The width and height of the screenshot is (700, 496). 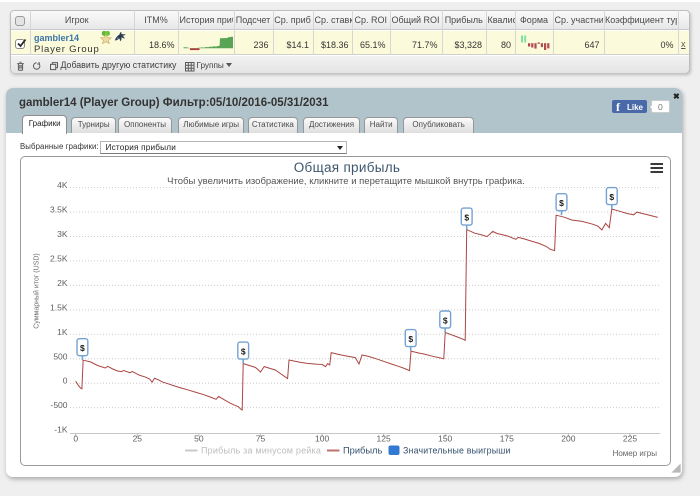 I want to click on svg-text: 150, so click(x=445, y=439).